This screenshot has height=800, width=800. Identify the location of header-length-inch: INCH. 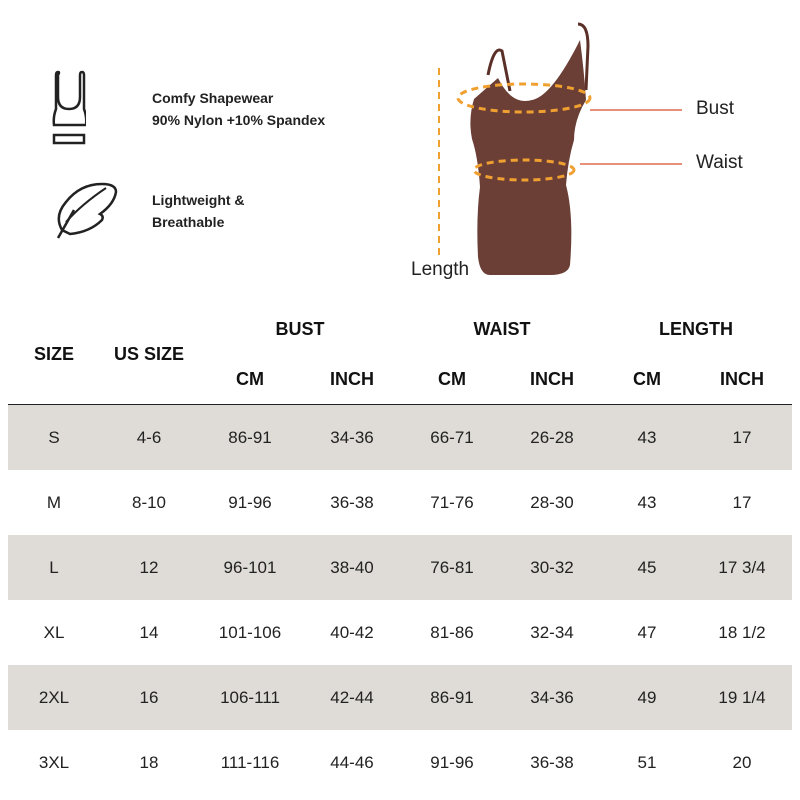
(742, 379).